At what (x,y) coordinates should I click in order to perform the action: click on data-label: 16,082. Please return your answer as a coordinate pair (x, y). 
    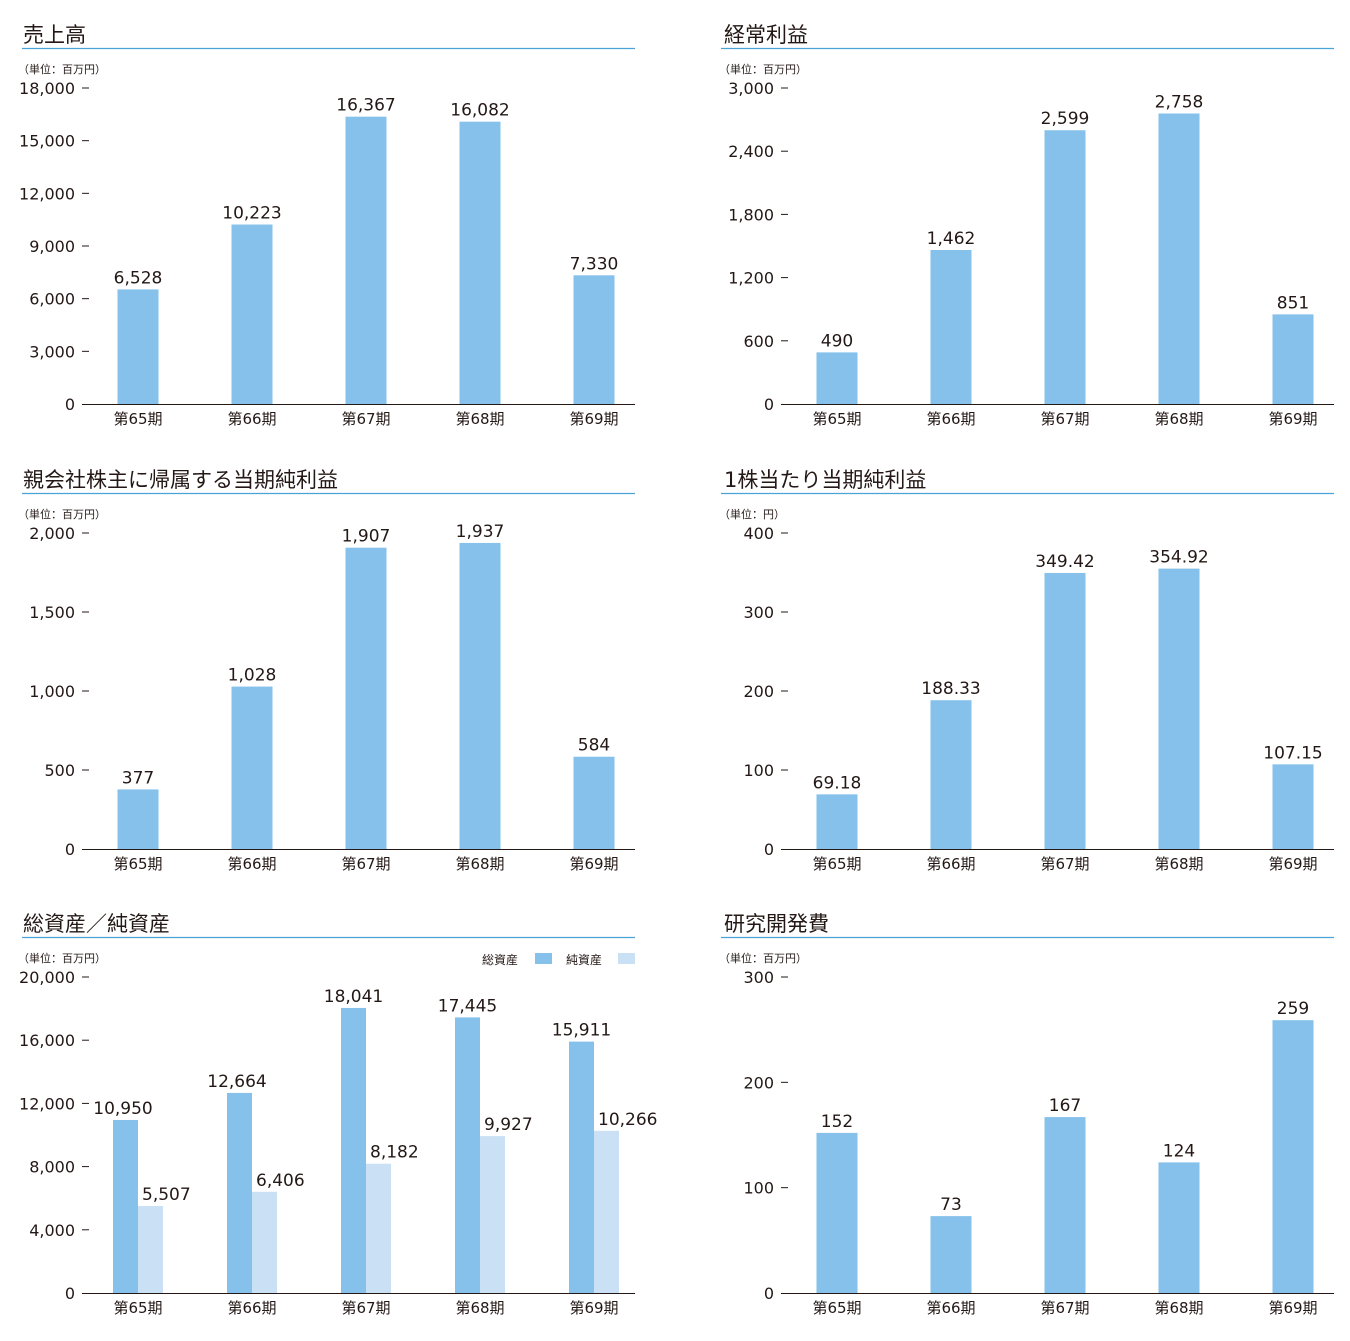
    Looking at the image, I should click on (479, 111).